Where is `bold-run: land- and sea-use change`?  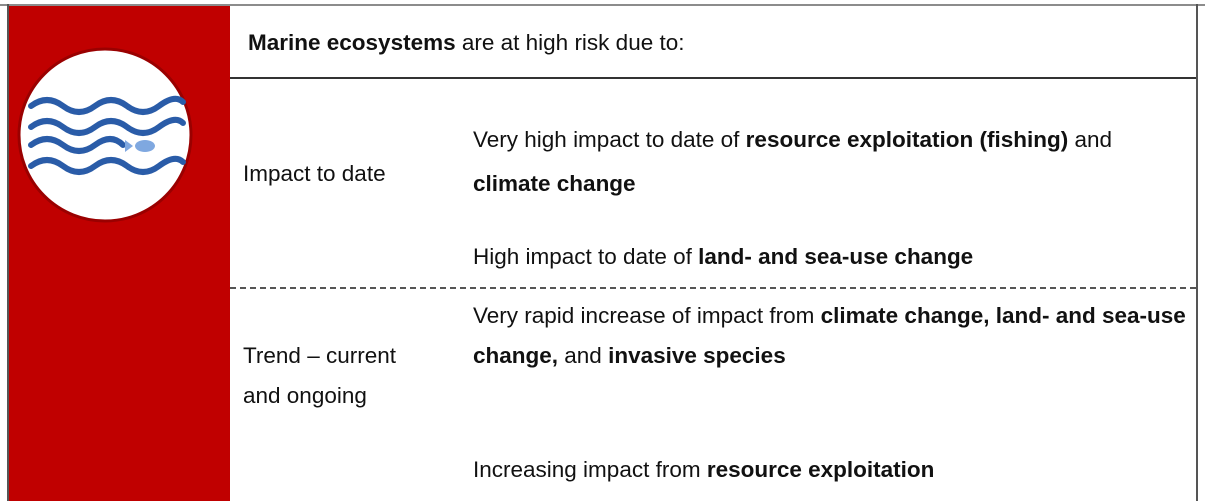
bold-run: land- and sea-use change is located at coordinates (836, 256).